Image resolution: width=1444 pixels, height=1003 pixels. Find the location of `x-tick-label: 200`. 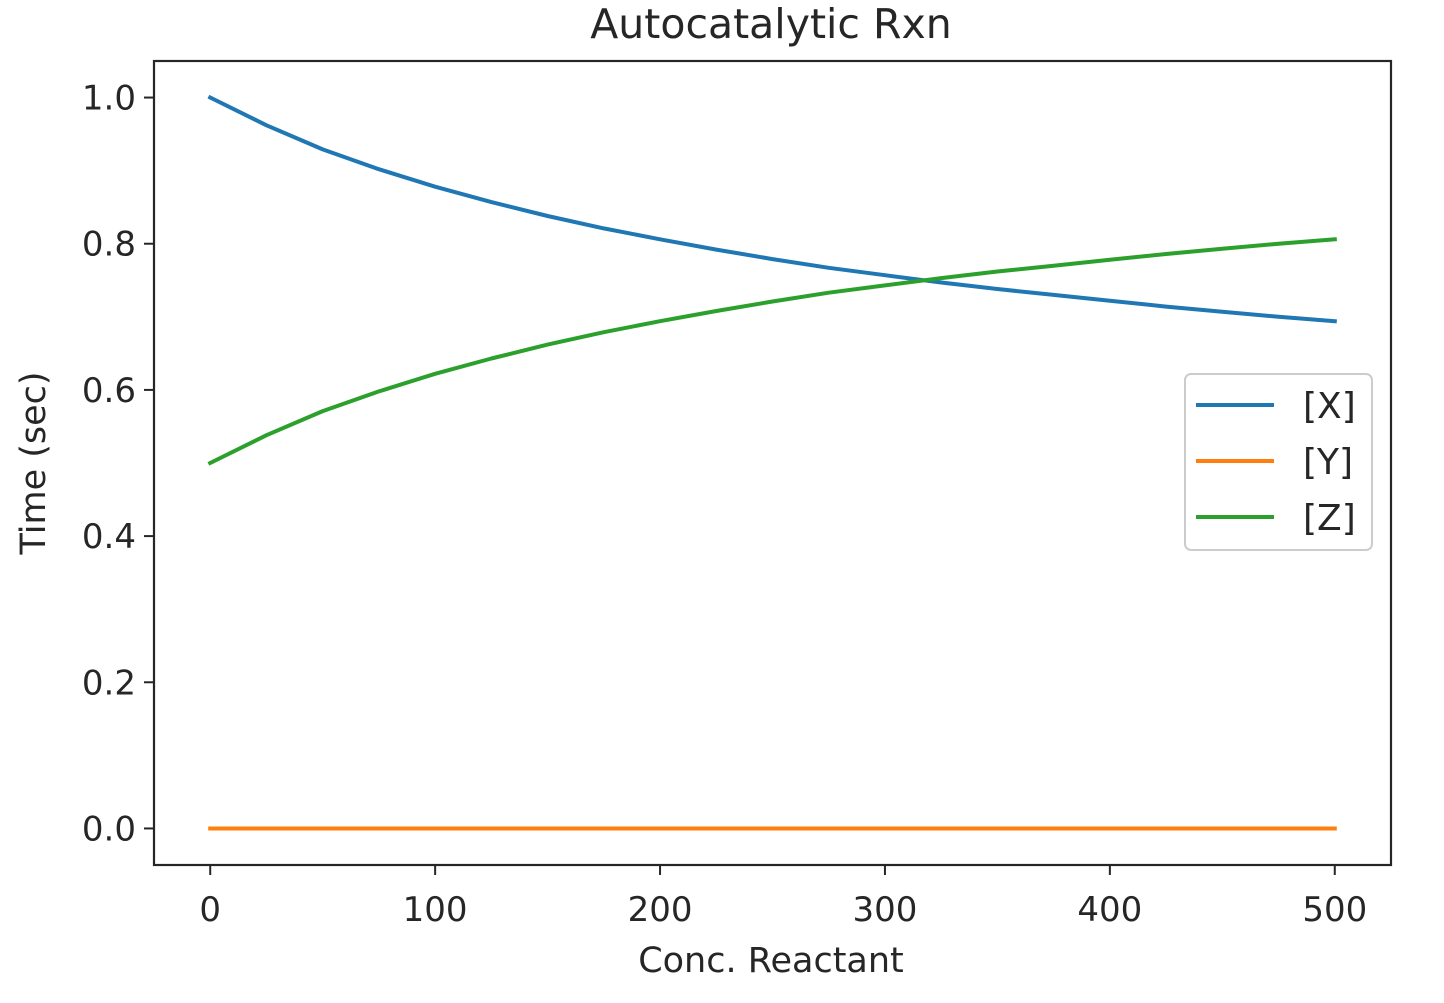

x-tick-label: 200 is located at coordinates (660, 910).